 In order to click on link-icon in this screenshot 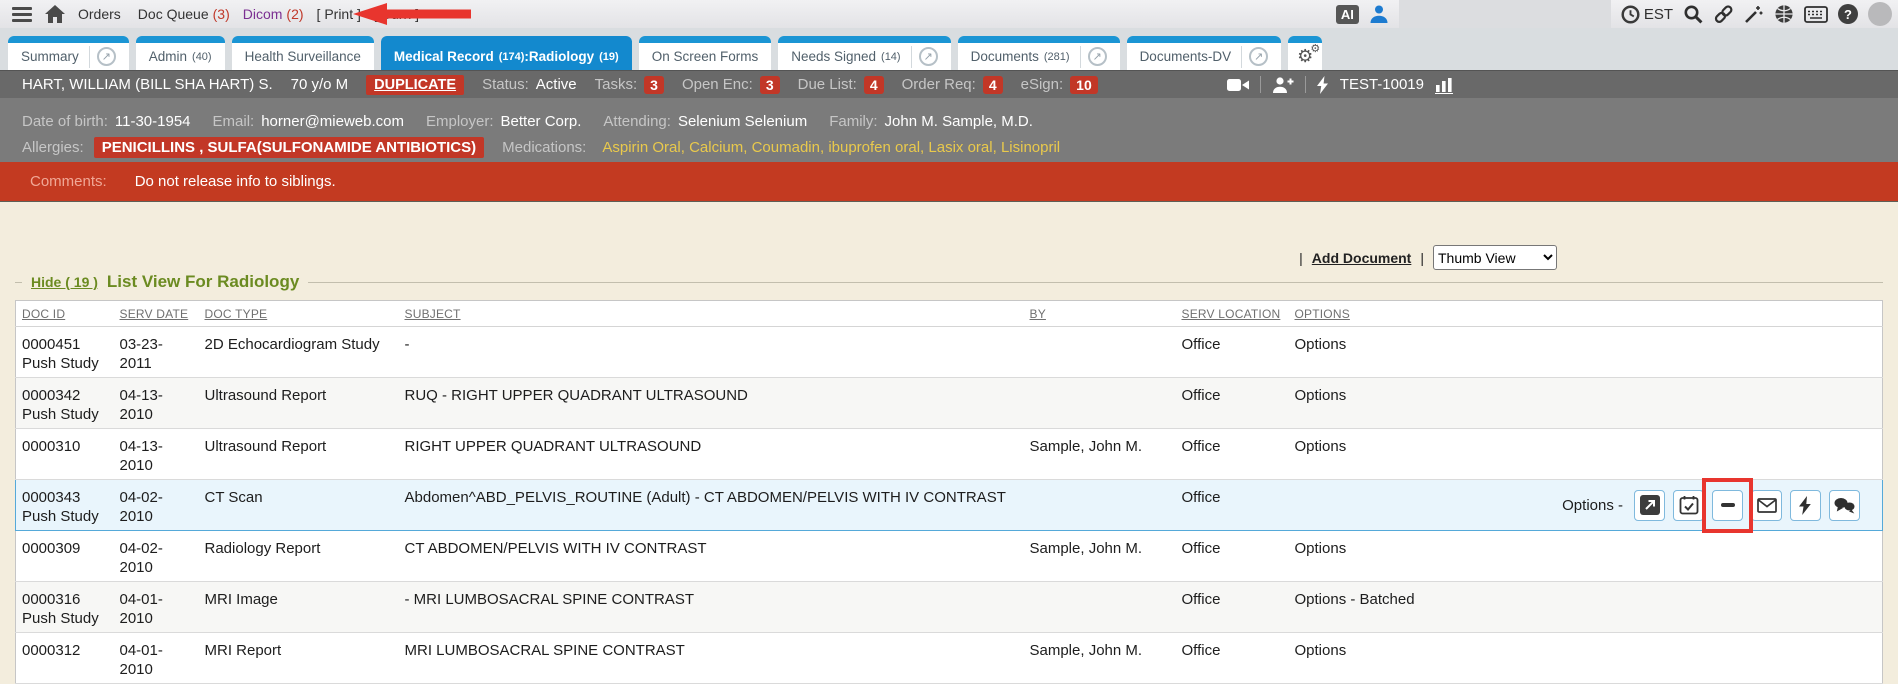, I will do `click(1723, 14)`.